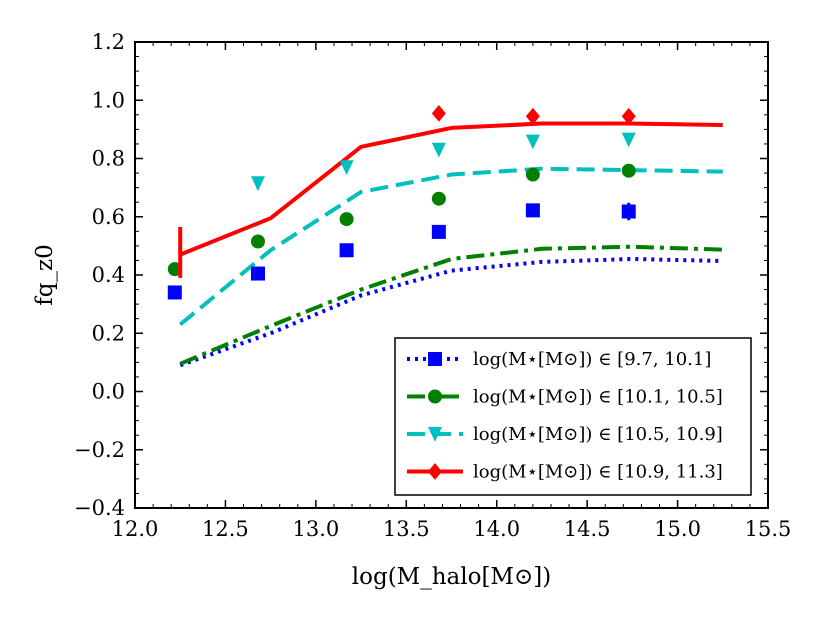 The image size is (822, 617). I want to click on legend-label: log(M⋆[M⊙]) ∈ [10.9, 11.3], so click(598, 472).